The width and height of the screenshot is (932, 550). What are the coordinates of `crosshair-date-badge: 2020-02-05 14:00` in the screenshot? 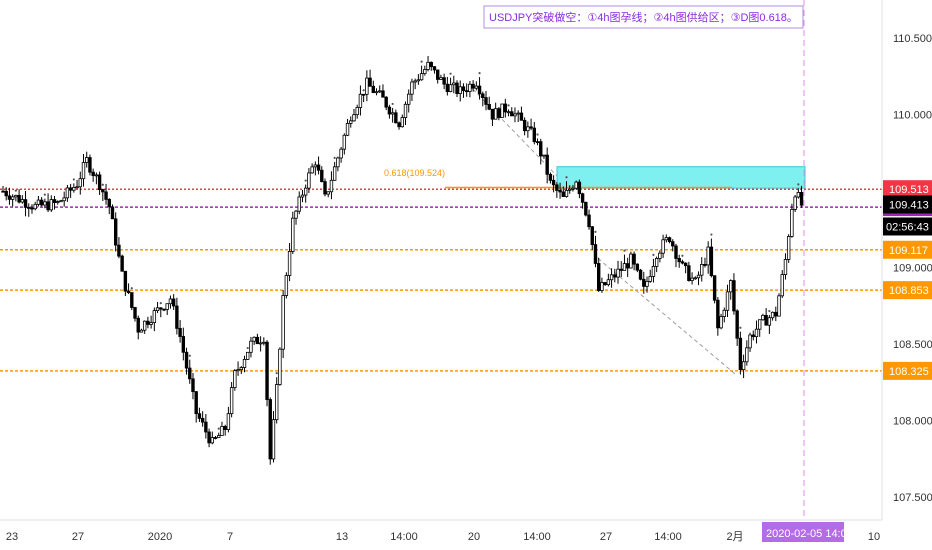 It's located at (807, 532).